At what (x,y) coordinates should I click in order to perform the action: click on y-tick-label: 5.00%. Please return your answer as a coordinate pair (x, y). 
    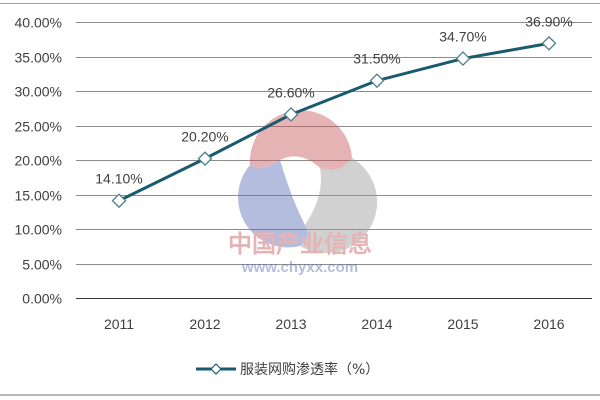
    Looking at the image, I should click on (42, 265).